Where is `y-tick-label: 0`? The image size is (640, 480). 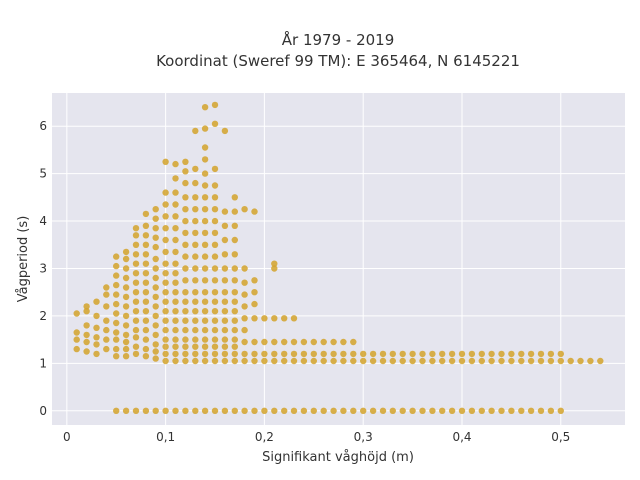
y-tick-label: 0 is located at coordinates (43, 411).